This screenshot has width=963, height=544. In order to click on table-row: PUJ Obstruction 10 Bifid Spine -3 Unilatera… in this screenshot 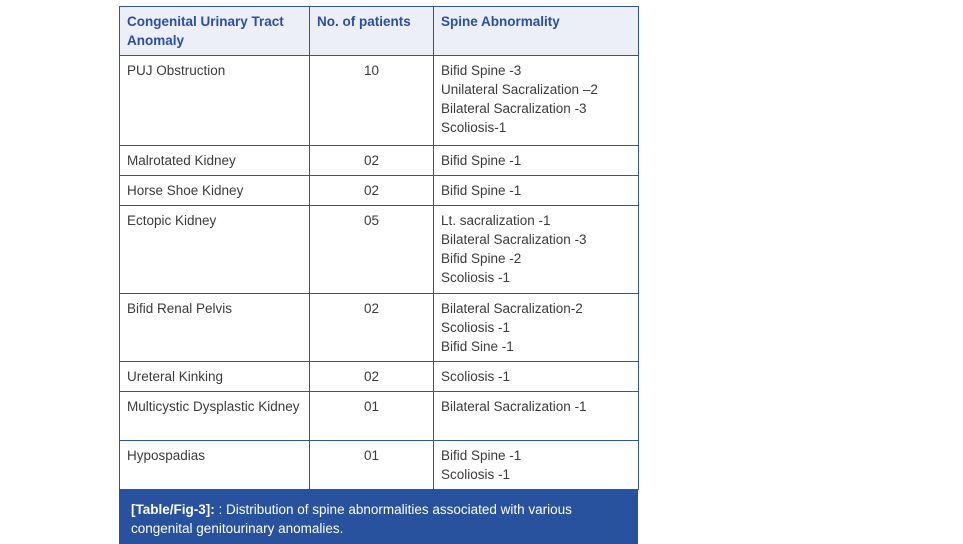, I will do `click(379, 100)`.